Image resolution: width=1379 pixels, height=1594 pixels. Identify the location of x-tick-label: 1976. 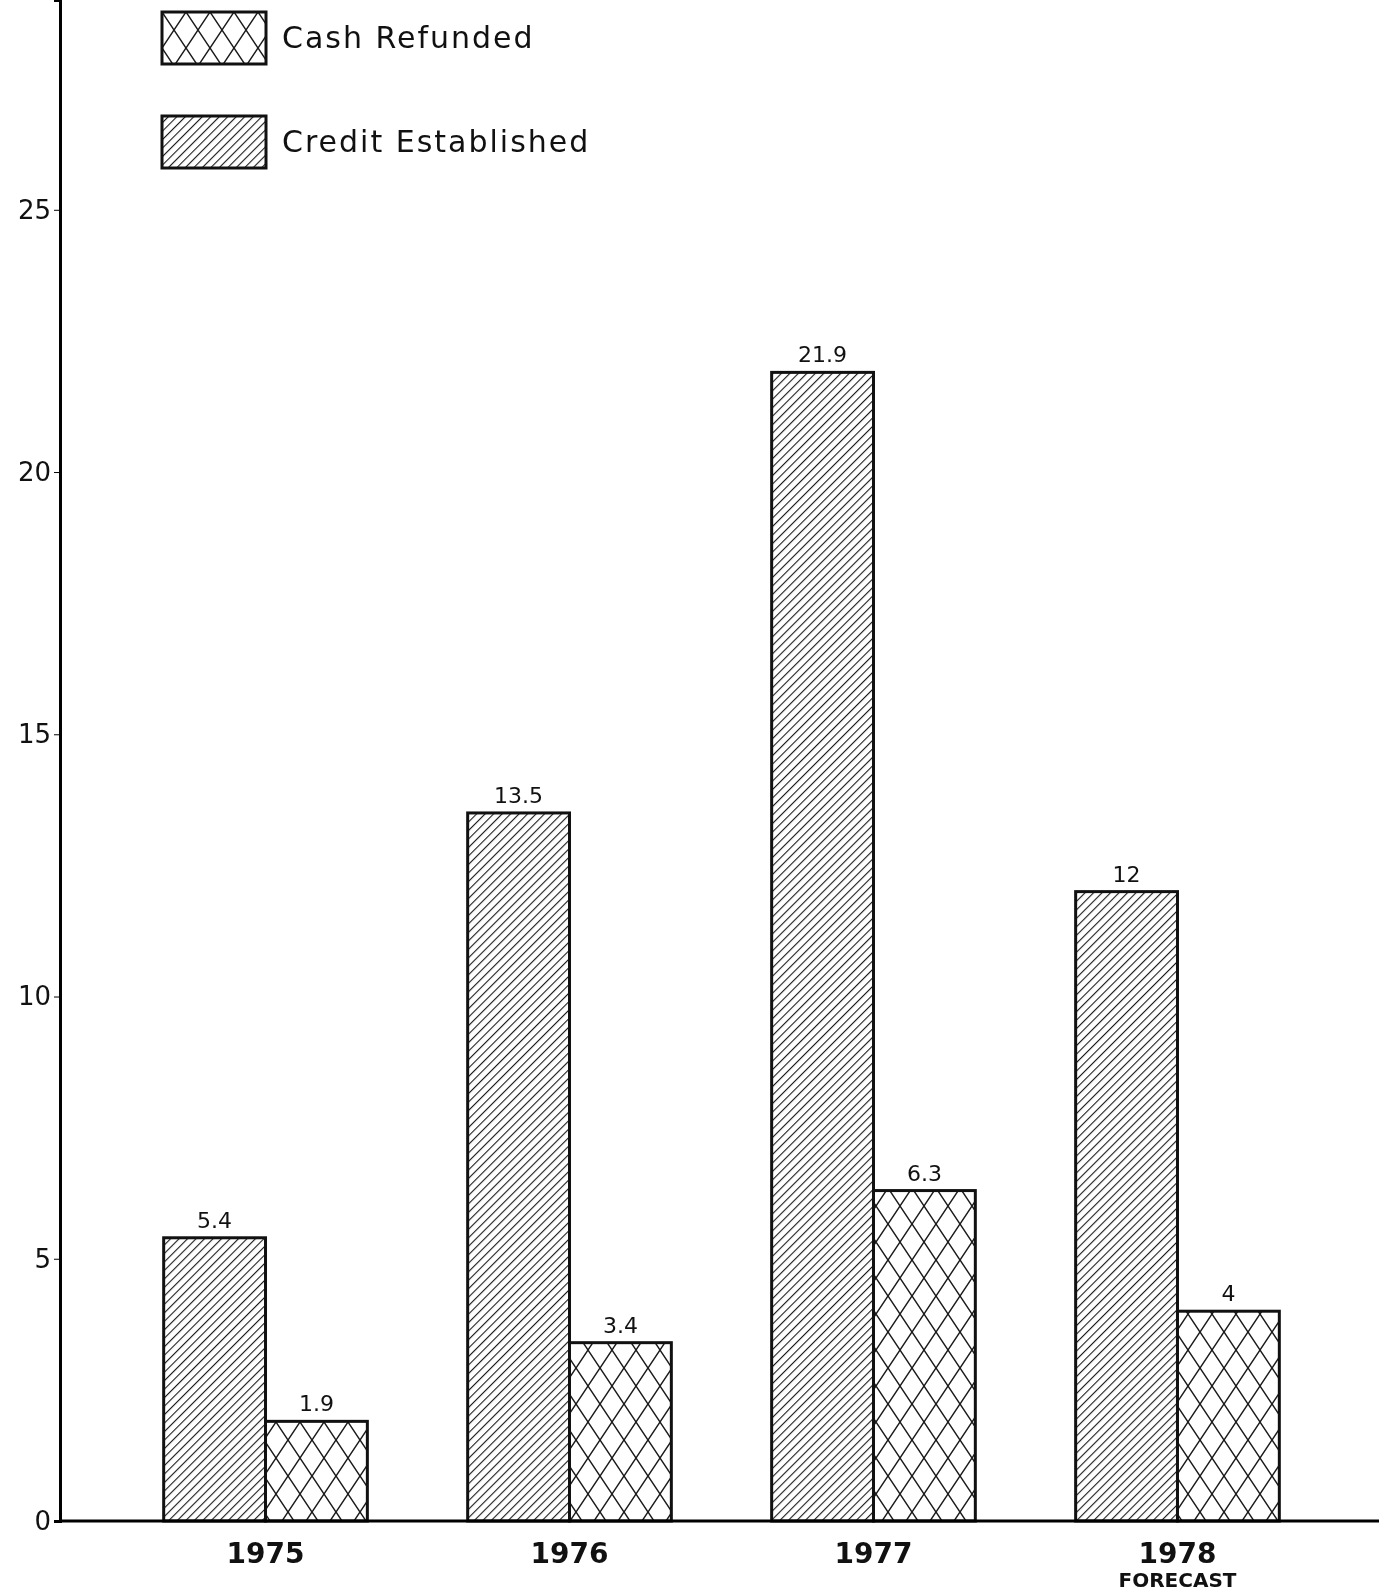
(569, 1553).